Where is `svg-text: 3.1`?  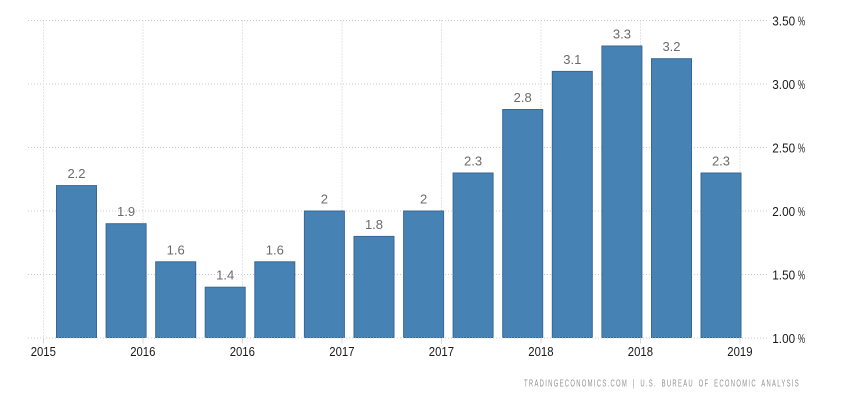 svg-text: 3.1 is located at coordinates (572, 59).